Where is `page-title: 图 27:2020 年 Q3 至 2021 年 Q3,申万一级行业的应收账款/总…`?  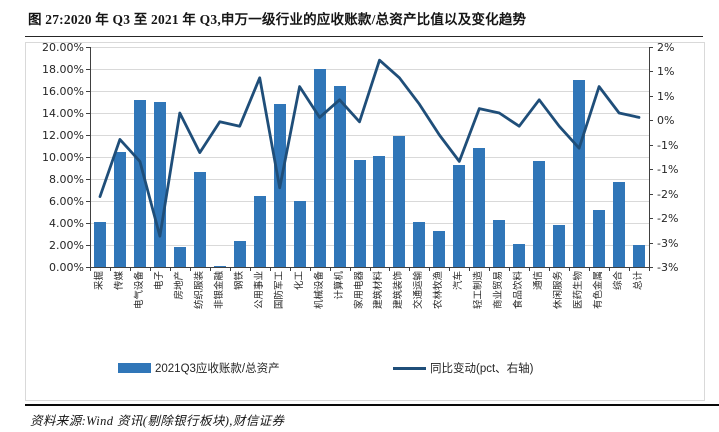 page-title: 图 27:2020 年 Q3 至 2021 年 Q3,申万一级行业的应收账款/总… is located at coordinates (277, 19).